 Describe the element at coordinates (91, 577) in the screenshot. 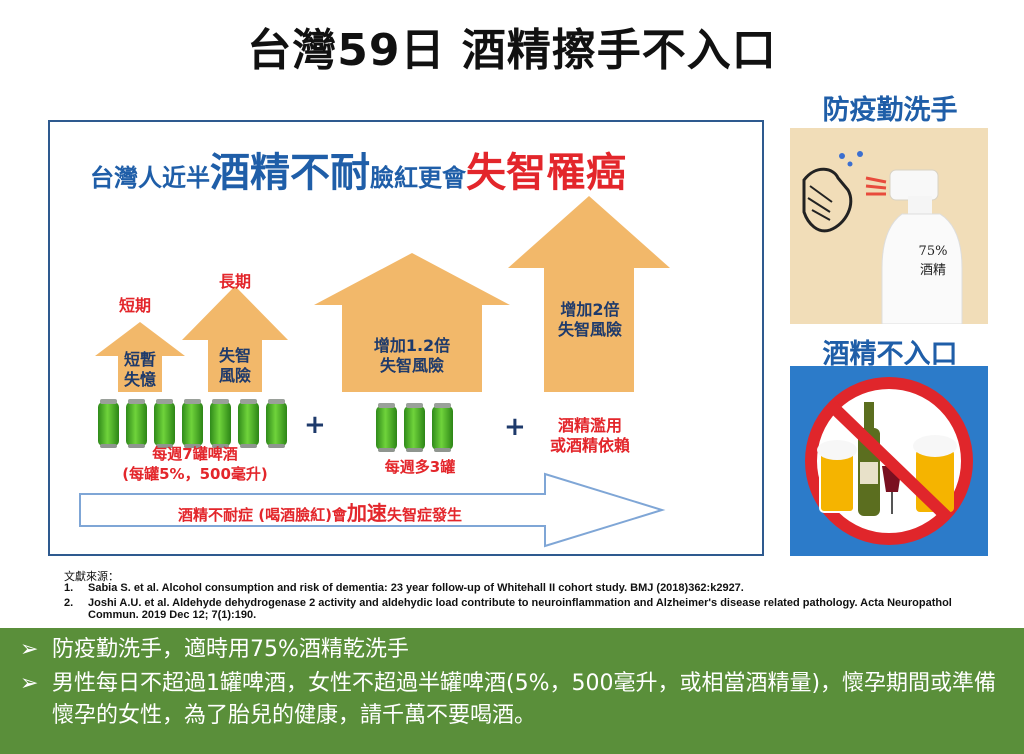

I see `references-heading: 文獻來源：` at that location.